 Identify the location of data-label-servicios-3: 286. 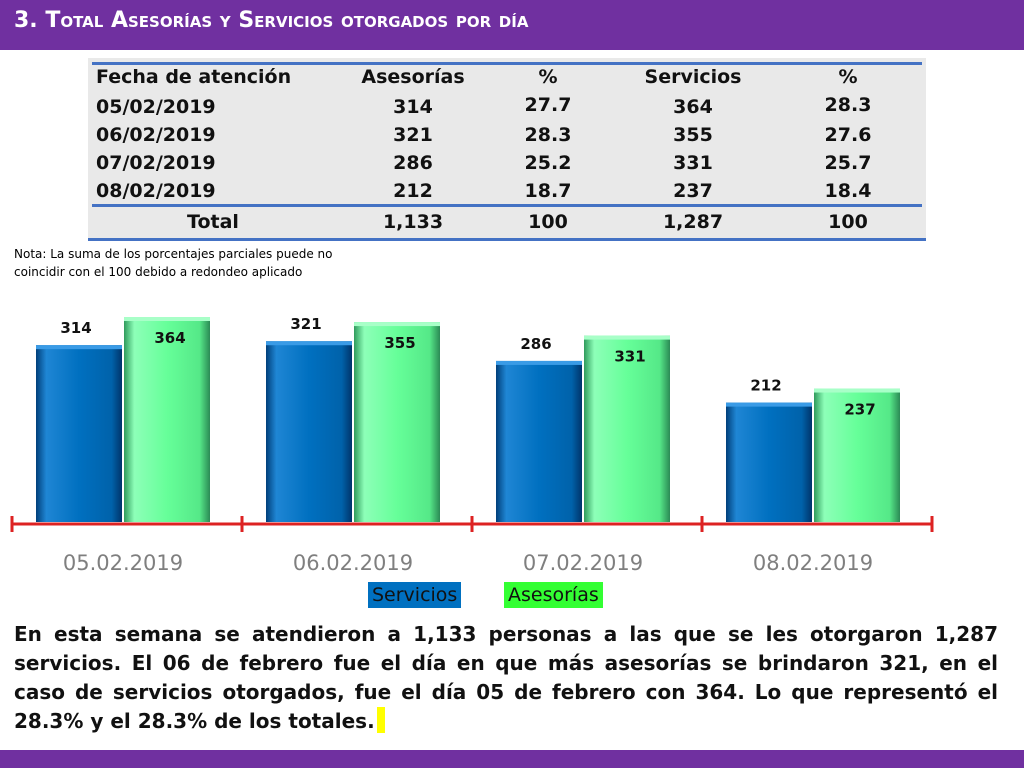
(535, 344).